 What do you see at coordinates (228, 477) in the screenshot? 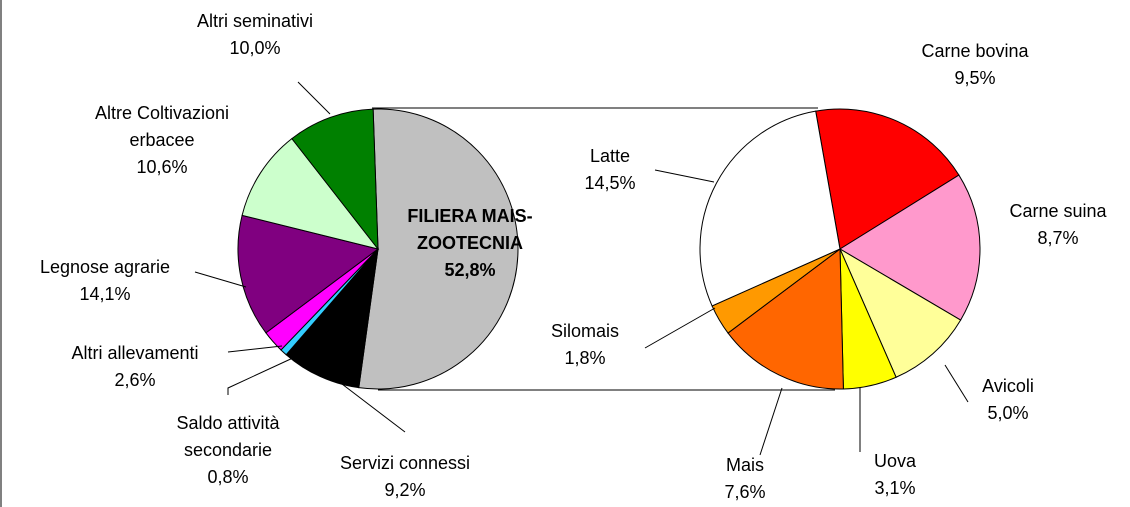
I see `value-label: 0,8%` at bounding box center [228, 477].